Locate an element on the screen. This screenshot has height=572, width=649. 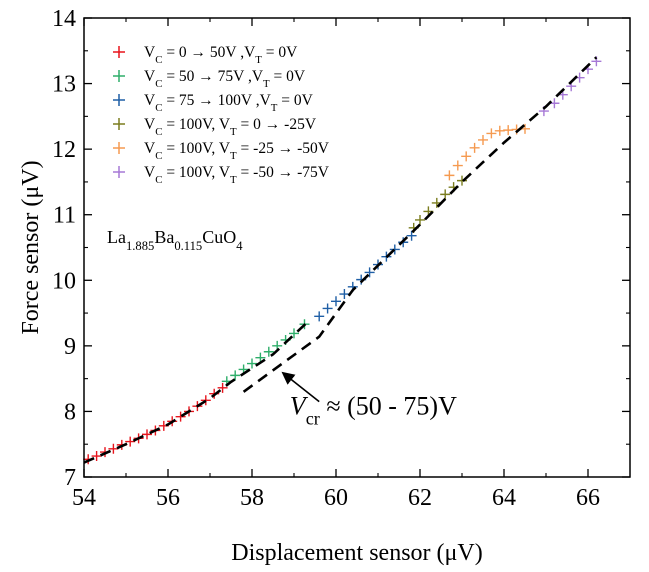
legend-entry: VC = 50 → 75V ,VT = 0V is located at coordinates (225, 79).